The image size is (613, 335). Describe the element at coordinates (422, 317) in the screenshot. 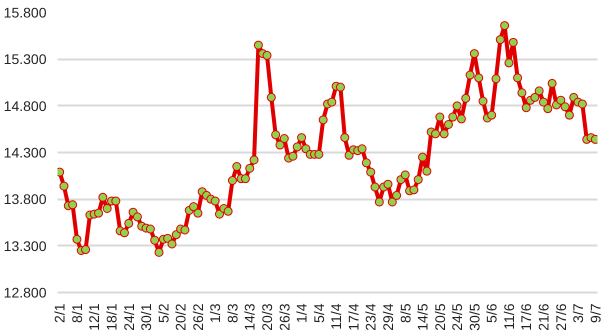

I see `x-tick-label: 14/5` at that location.